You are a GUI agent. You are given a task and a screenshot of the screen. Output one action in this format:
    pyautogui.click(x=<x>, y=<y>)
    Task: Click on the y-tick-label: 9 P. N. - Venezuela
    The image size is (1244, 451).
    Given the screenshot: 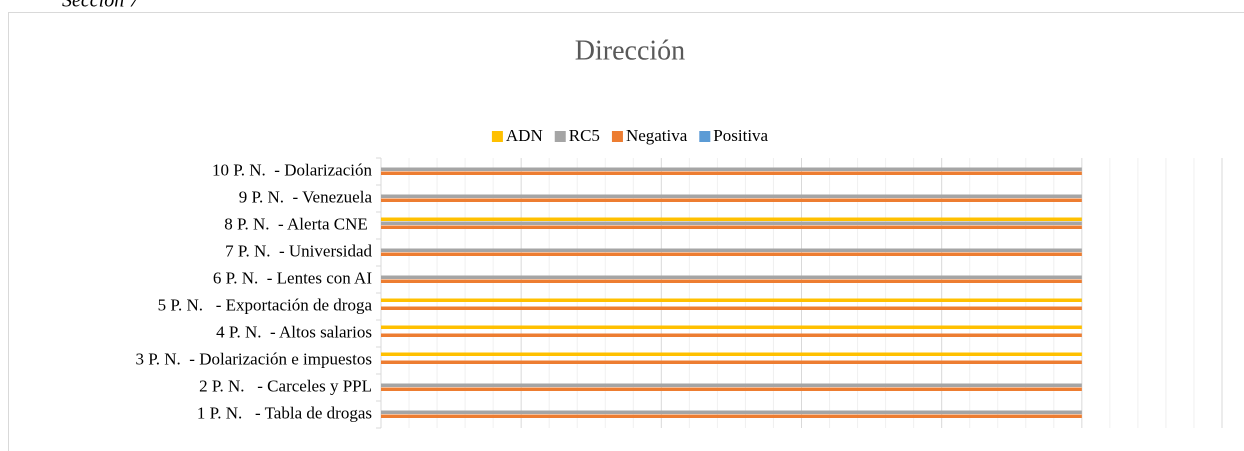 What is the action you would take?
    pyautogui.click(x=306, y=196)
    